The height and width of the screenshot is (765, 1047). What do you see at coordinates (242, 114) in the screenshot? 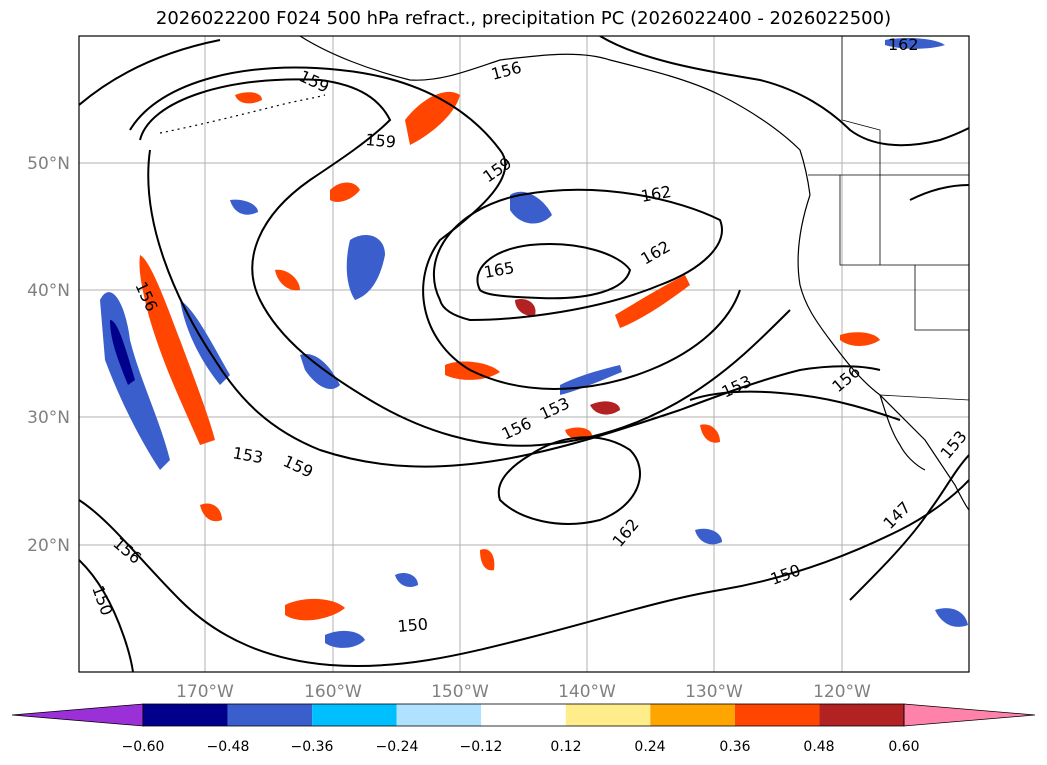
I see `aleutian-islands` at bounding box center [242, 114].